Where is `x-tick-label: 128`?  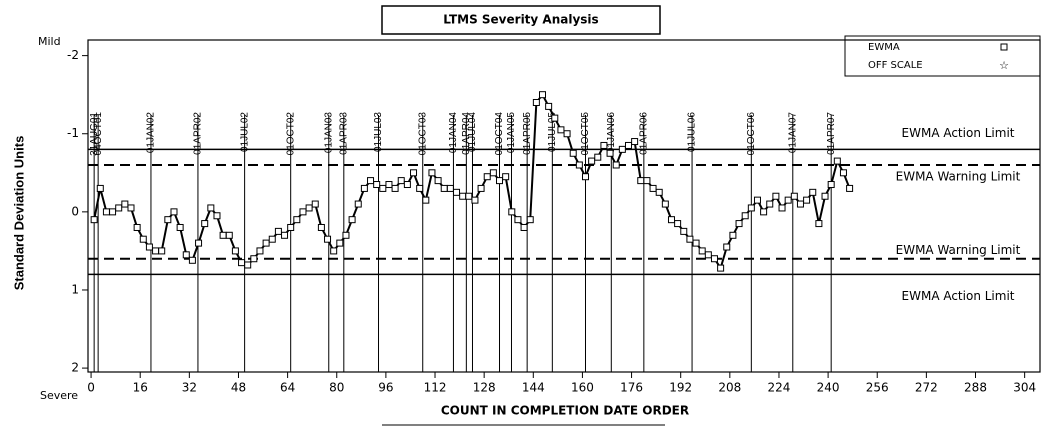 x-tick-label: 128 is located at coordinates (484, 388).